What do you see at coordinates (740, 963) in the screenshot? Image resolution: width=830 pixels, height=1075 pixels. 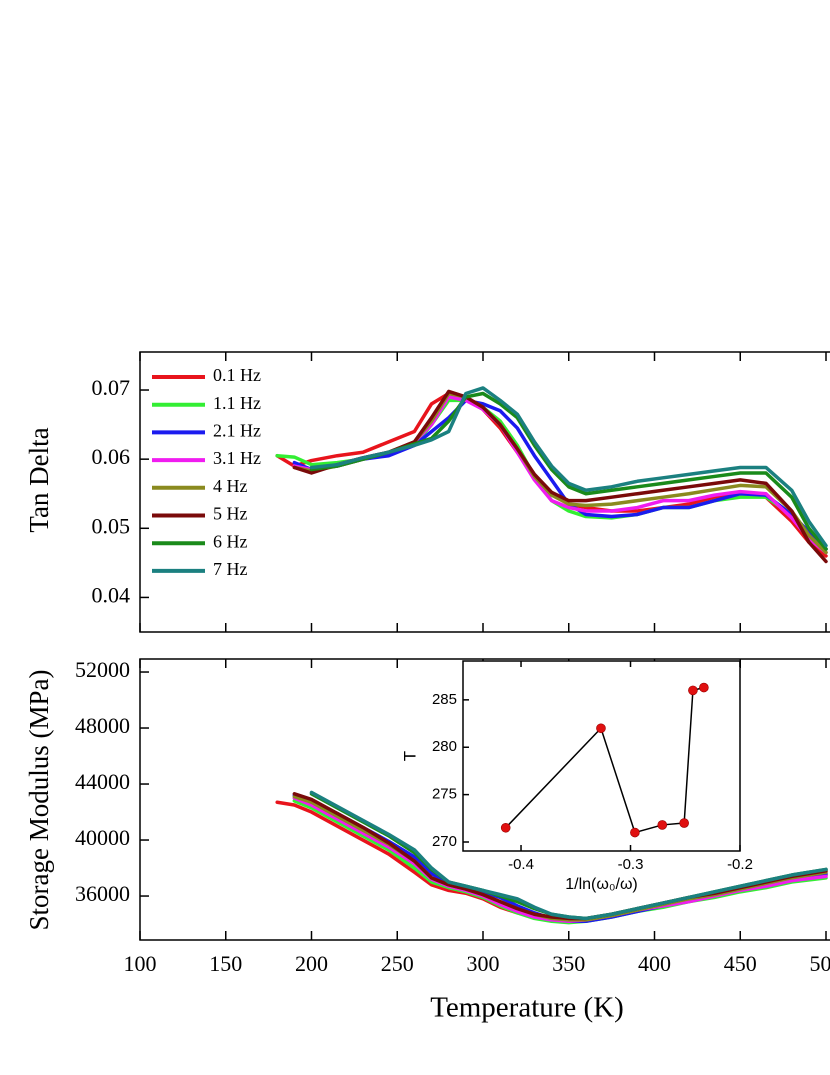 I see `x-tick-label: 450` at bounding box center [740, 963].